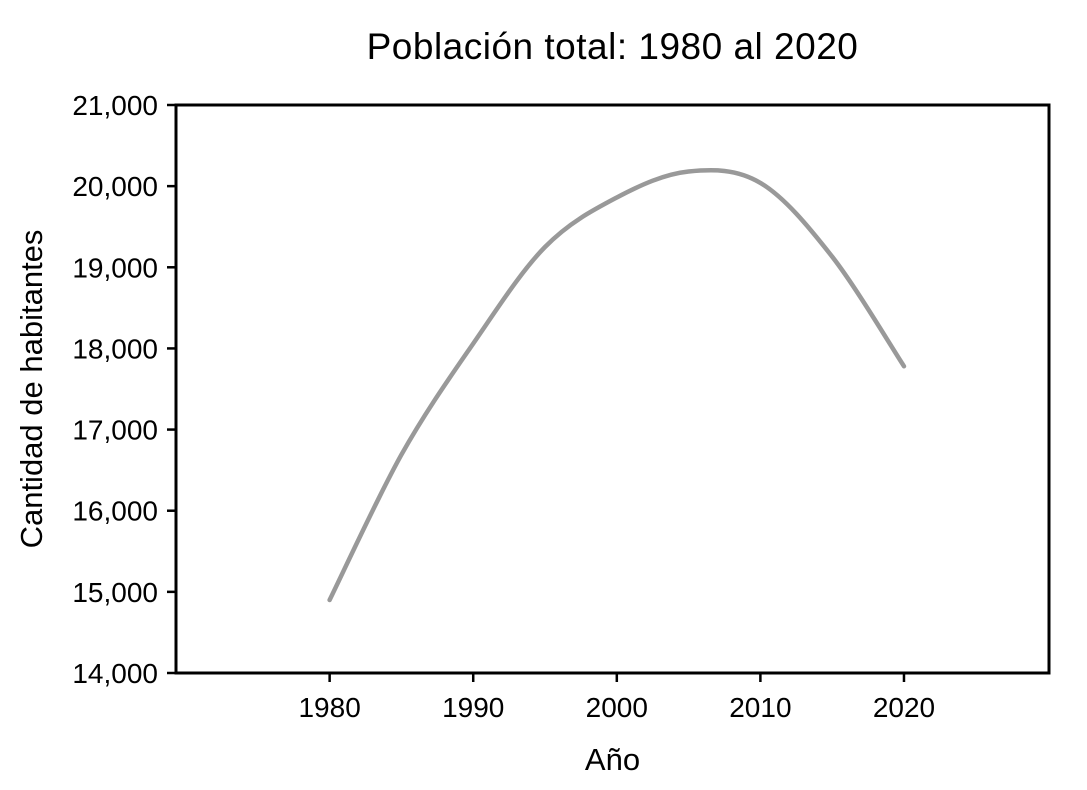 This screenshot has width=1087, height=790. Describe the element at coordinates (612, 759) in the screenshot. I see `x-axis-label: Año` at that location.